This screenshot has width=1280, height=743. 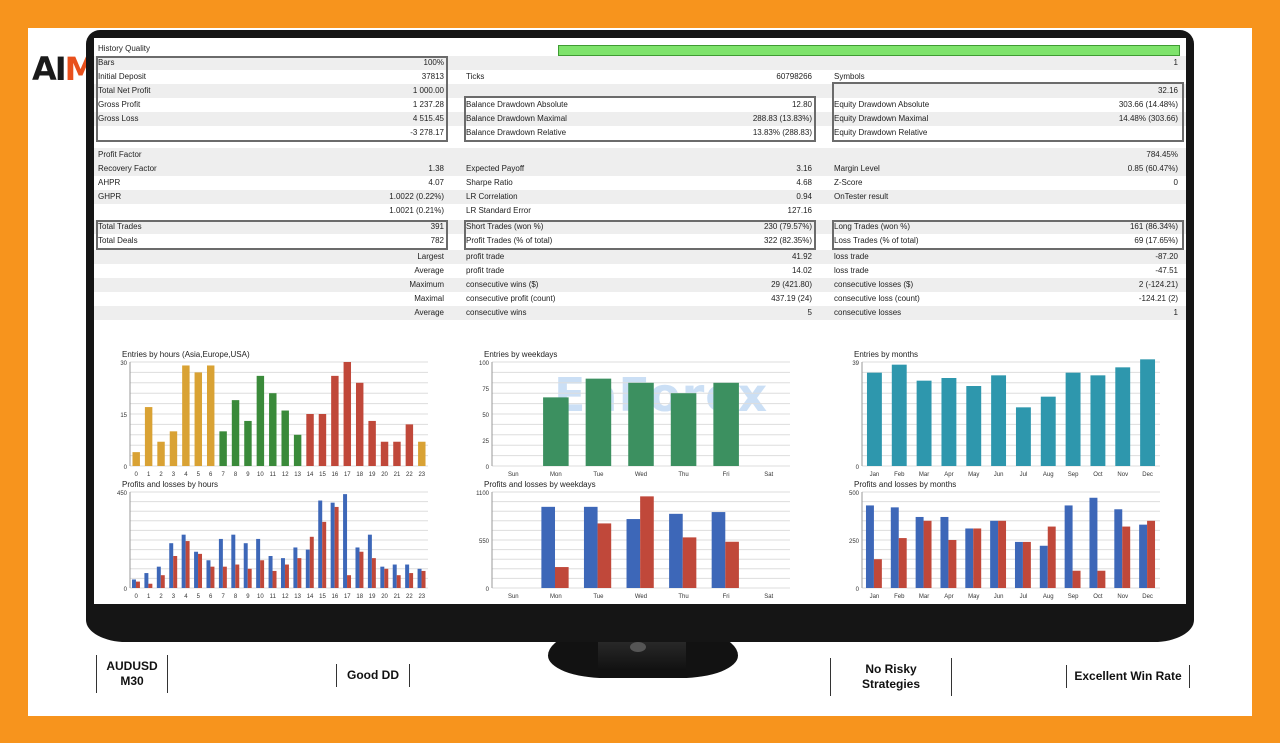 What do you see at coordinates (211, 475) in the screenshot?
I see `x-tick-label: 6` at bounding box center [211, 475].